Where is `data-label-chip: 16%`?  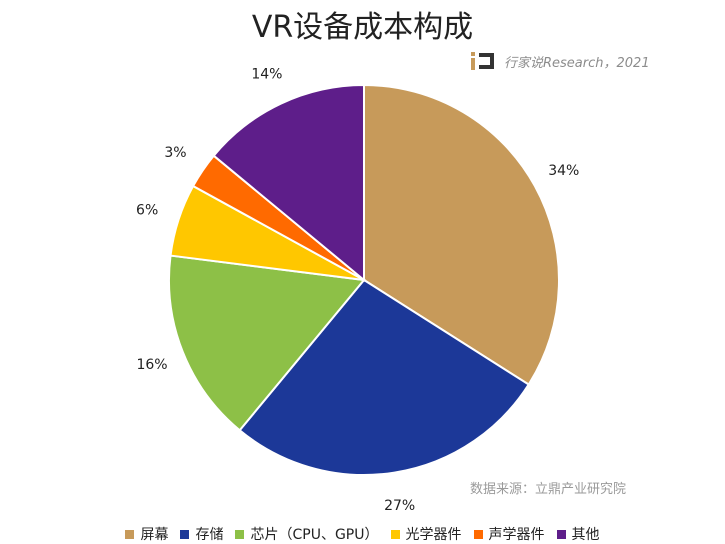
data-label-chip: 16% is located at coordinates (151, 365).